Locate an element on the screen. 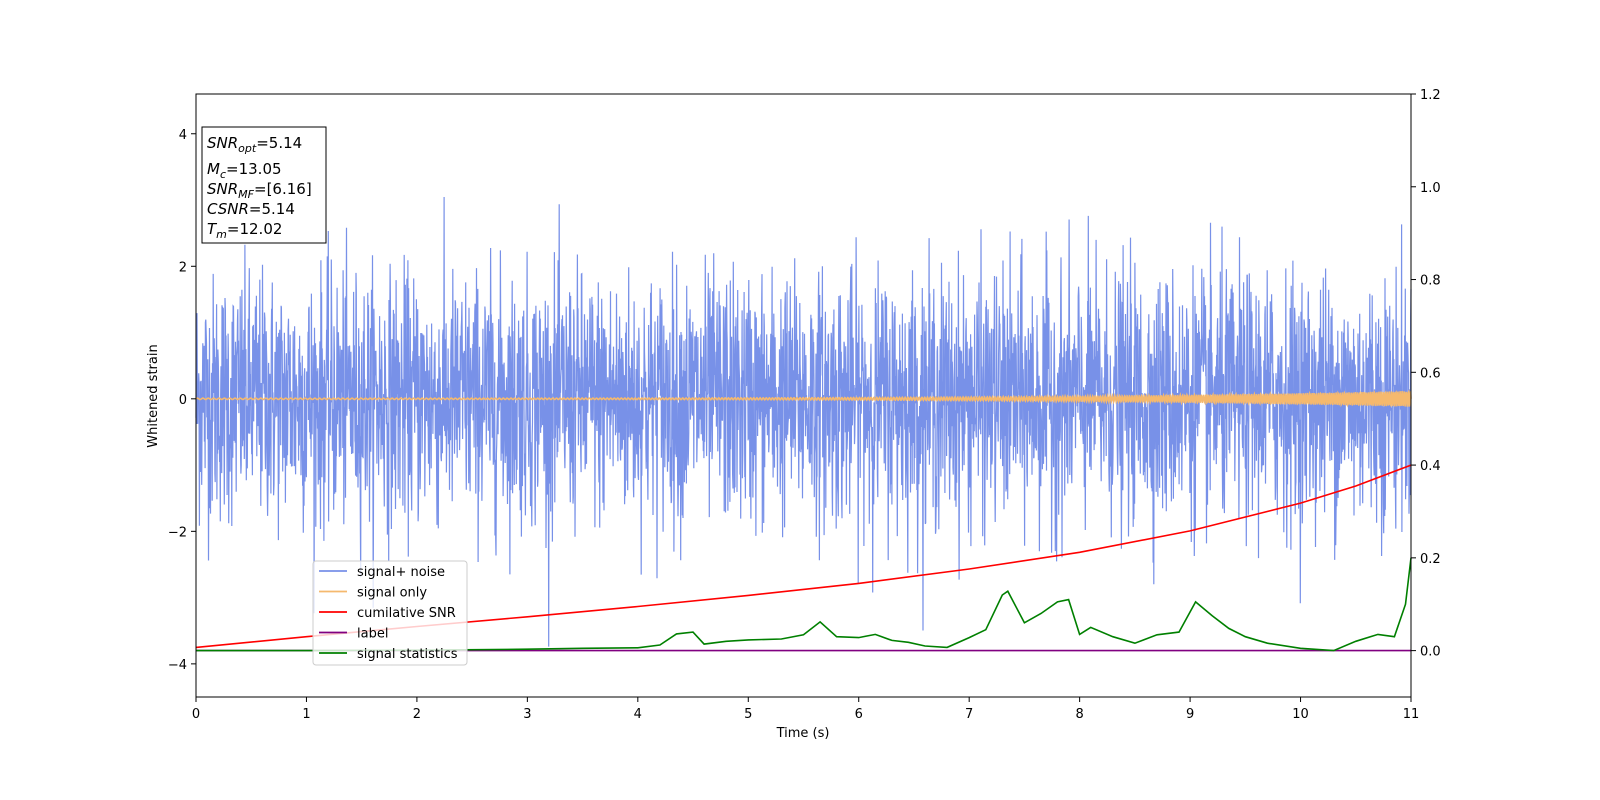  y-tick-label: 4 is located at coordinates (183, 135).